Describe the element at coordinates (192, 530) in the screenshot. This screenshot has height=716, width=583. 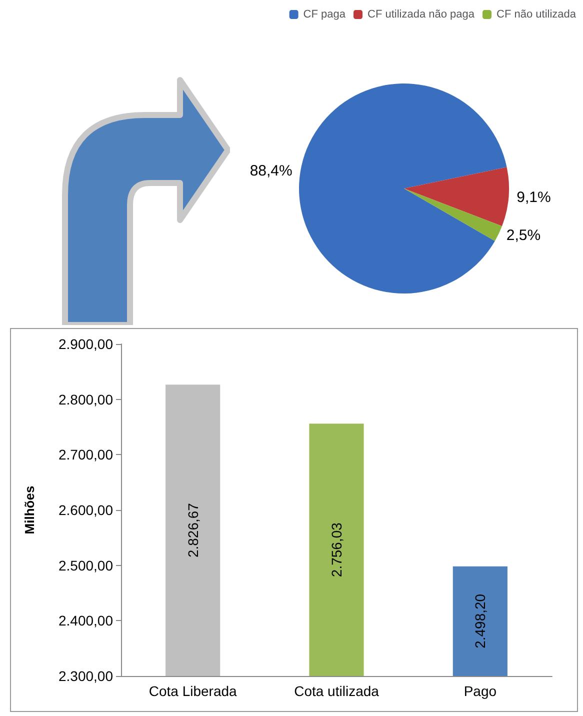
I see `data-label: 2.826,67` at that location.